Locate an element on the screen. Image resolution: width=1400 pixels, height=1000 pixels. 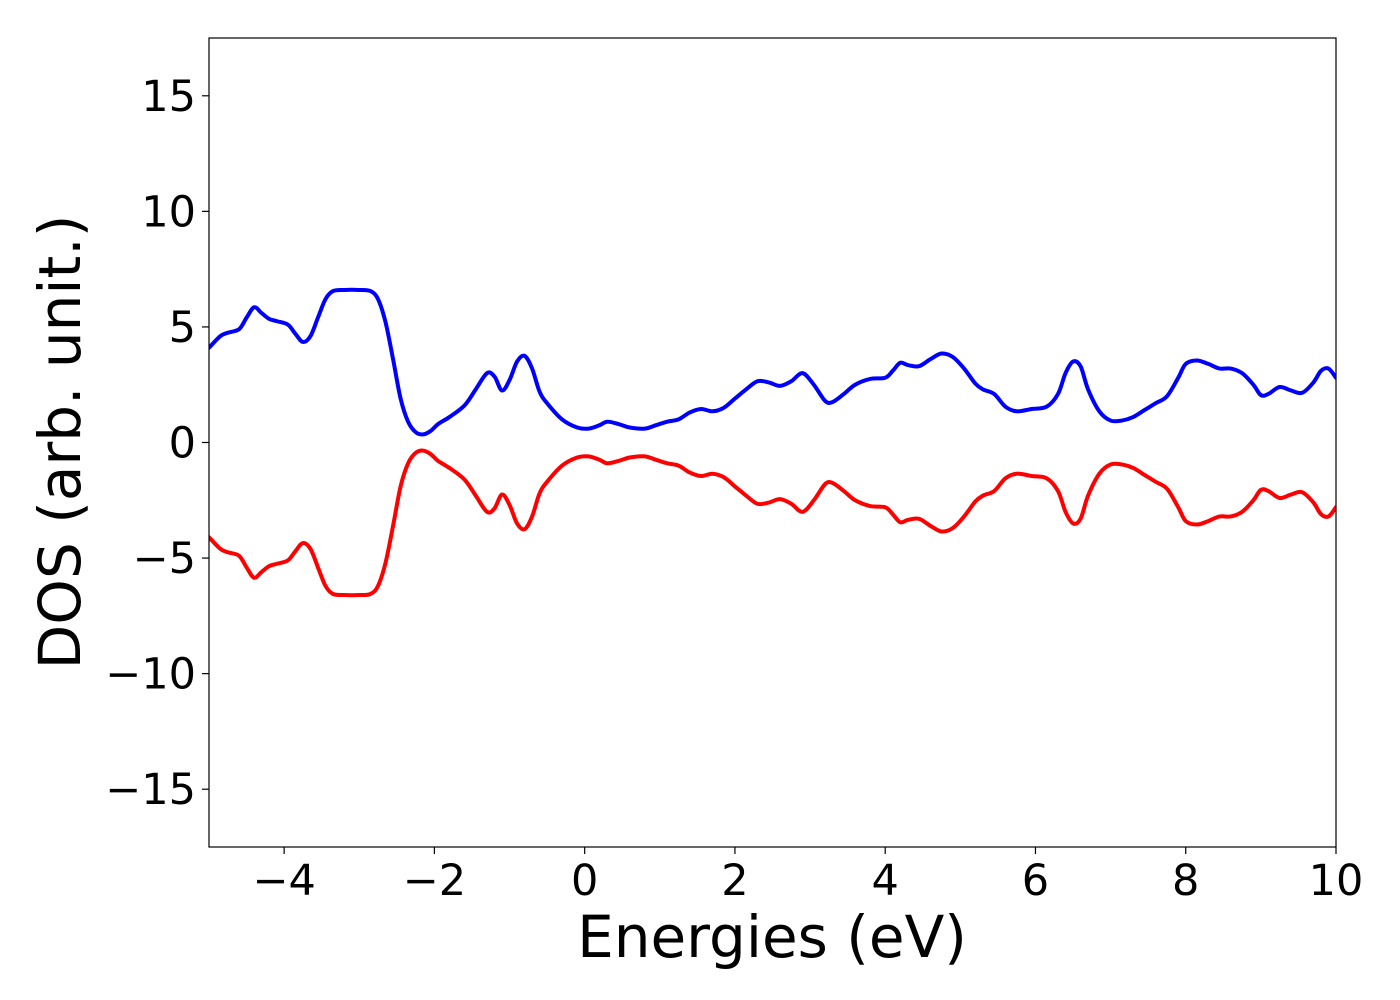
y-tick-label: −5 is located at coordinates (164, 559).